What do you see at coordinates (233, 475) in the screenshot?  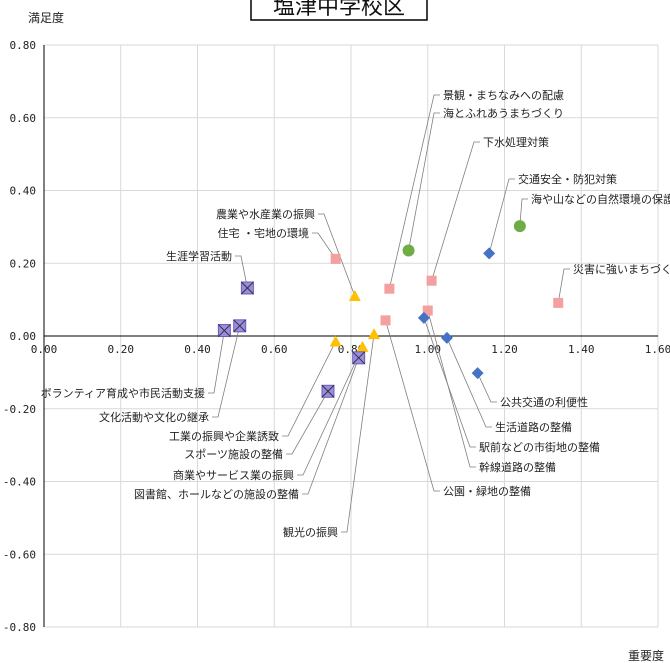 I see `point-label: 商業やサービス業の振興` at bounding box center [233, 475].